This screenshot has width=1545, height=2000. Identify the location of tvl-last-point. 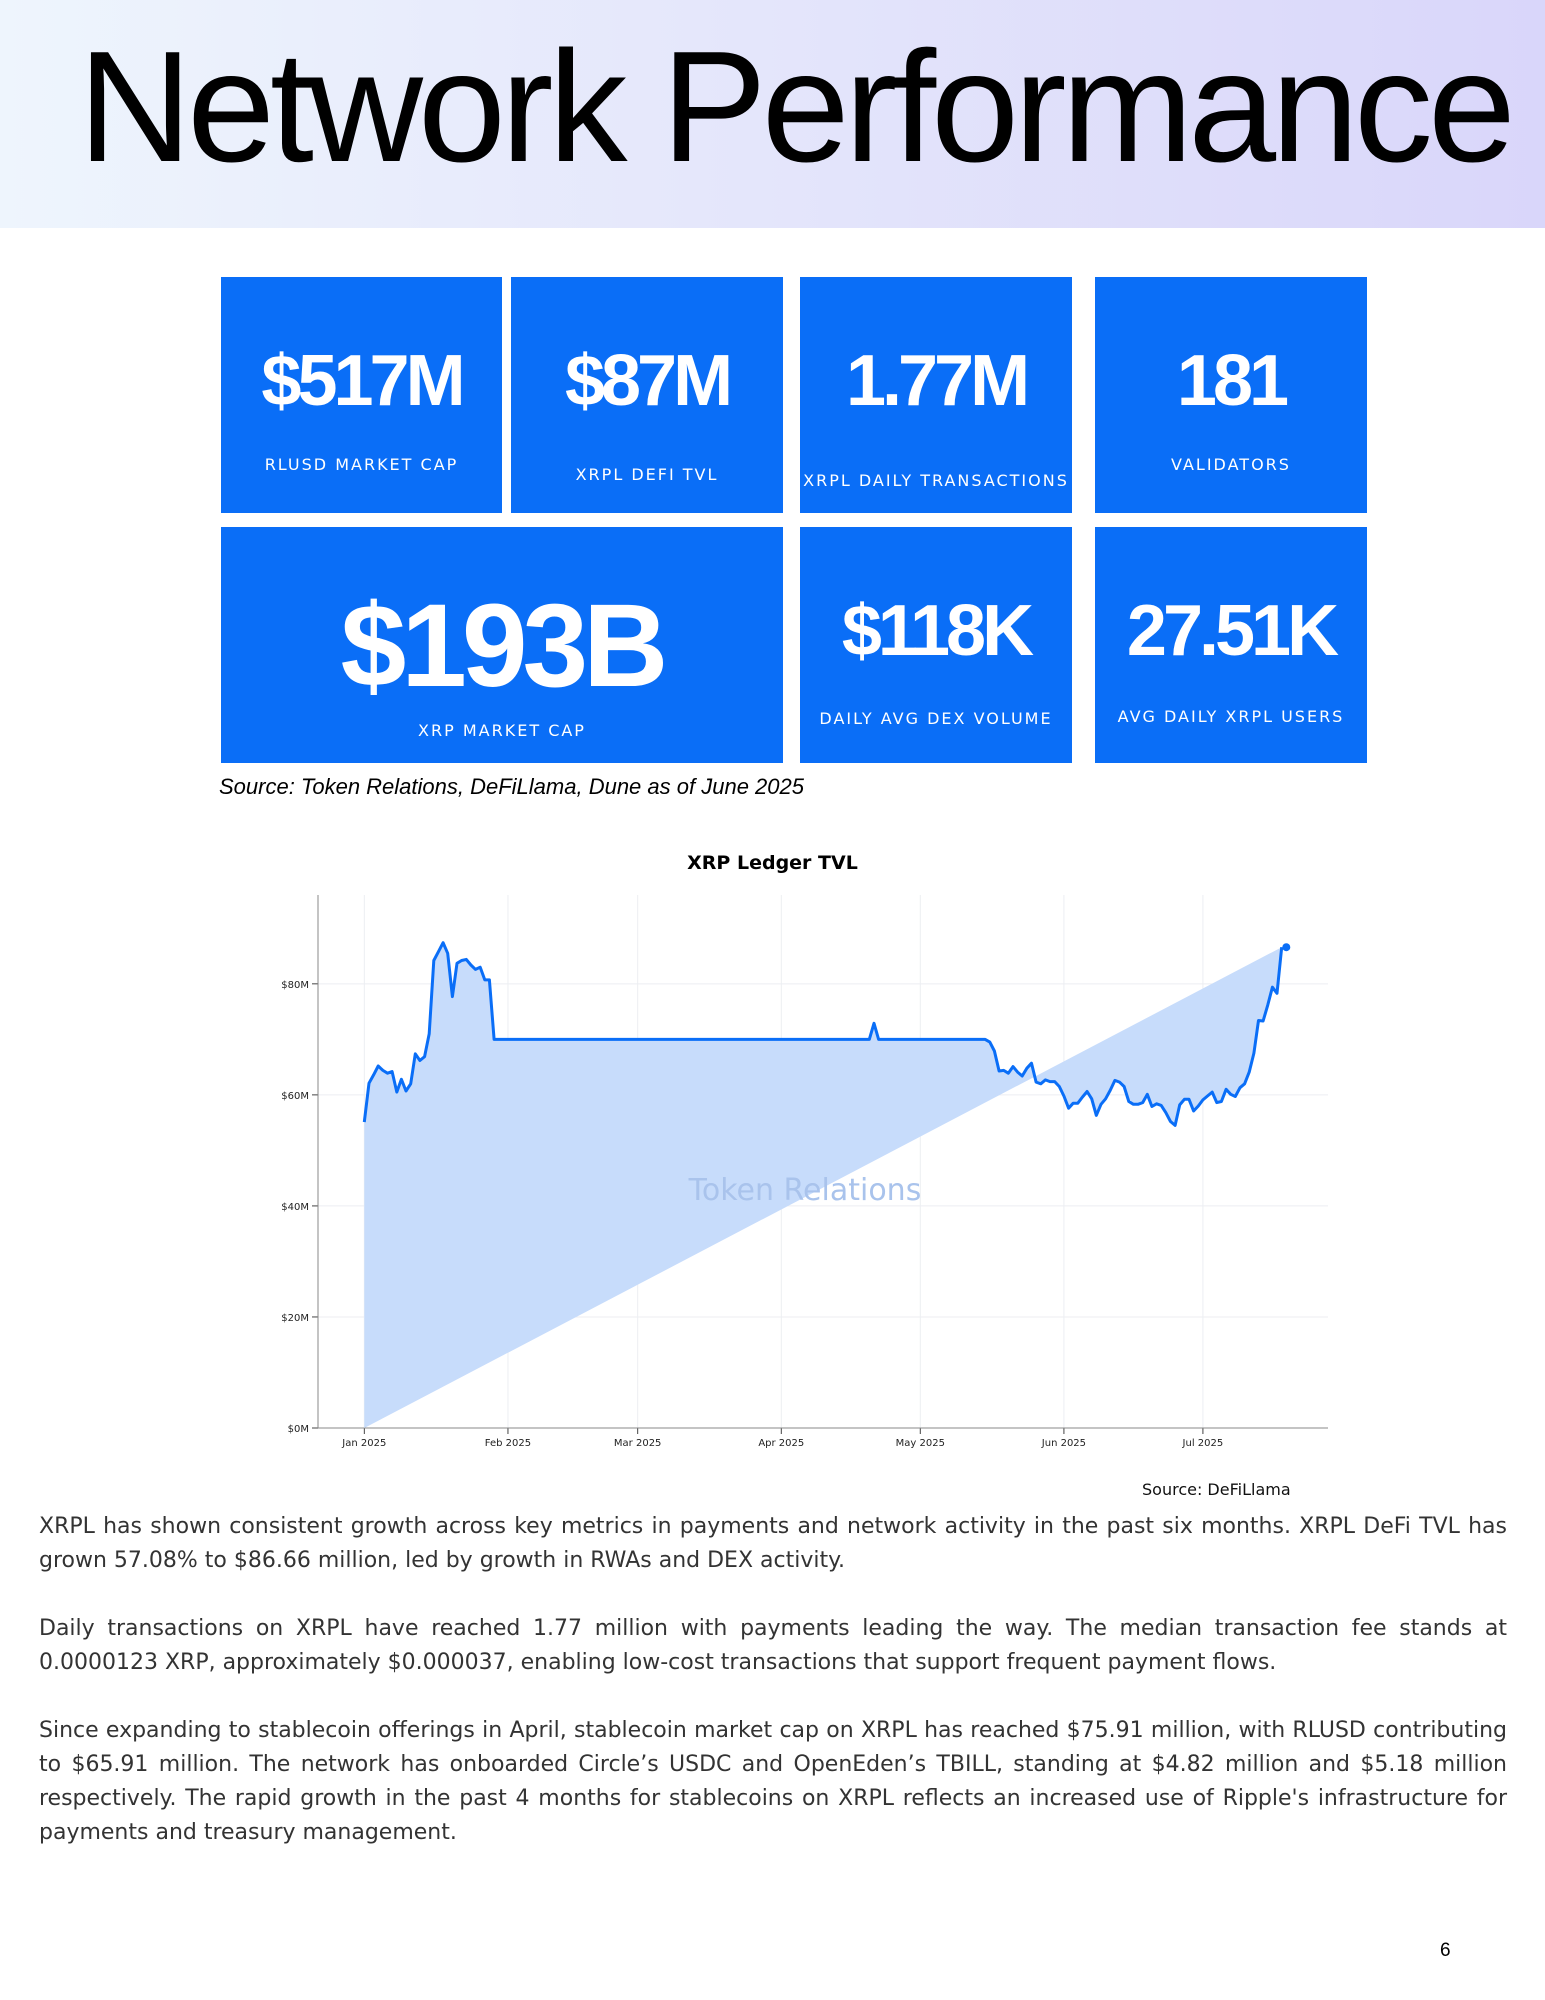
(1286, 947).